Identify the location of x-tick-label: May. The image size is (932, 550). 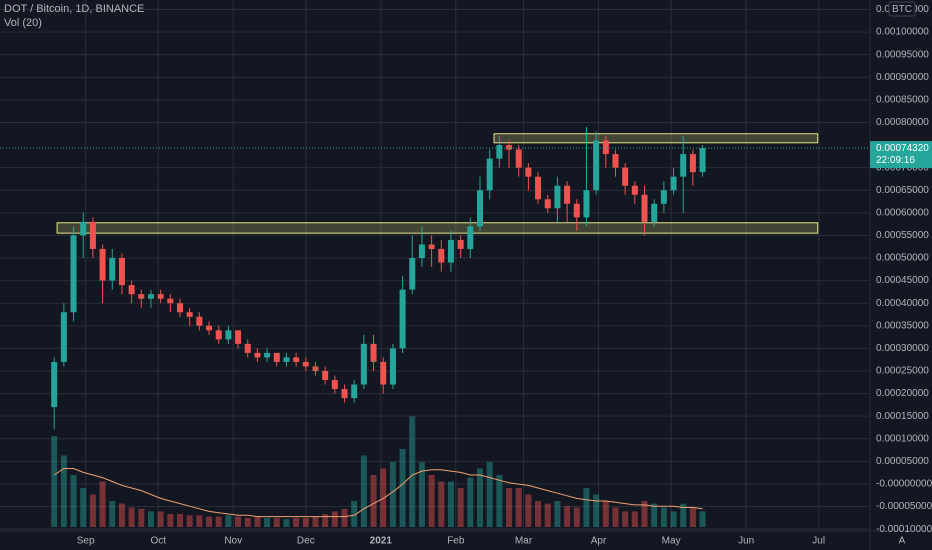
(671, 541).